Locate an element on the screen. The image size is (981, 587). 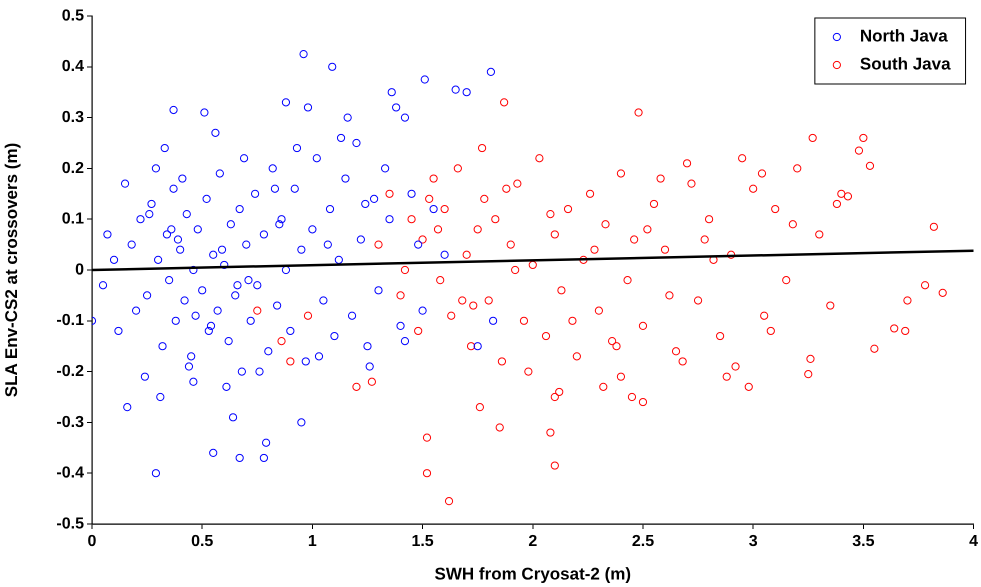
x-tick-label: 1.5 is located at coordinates (422, 541).